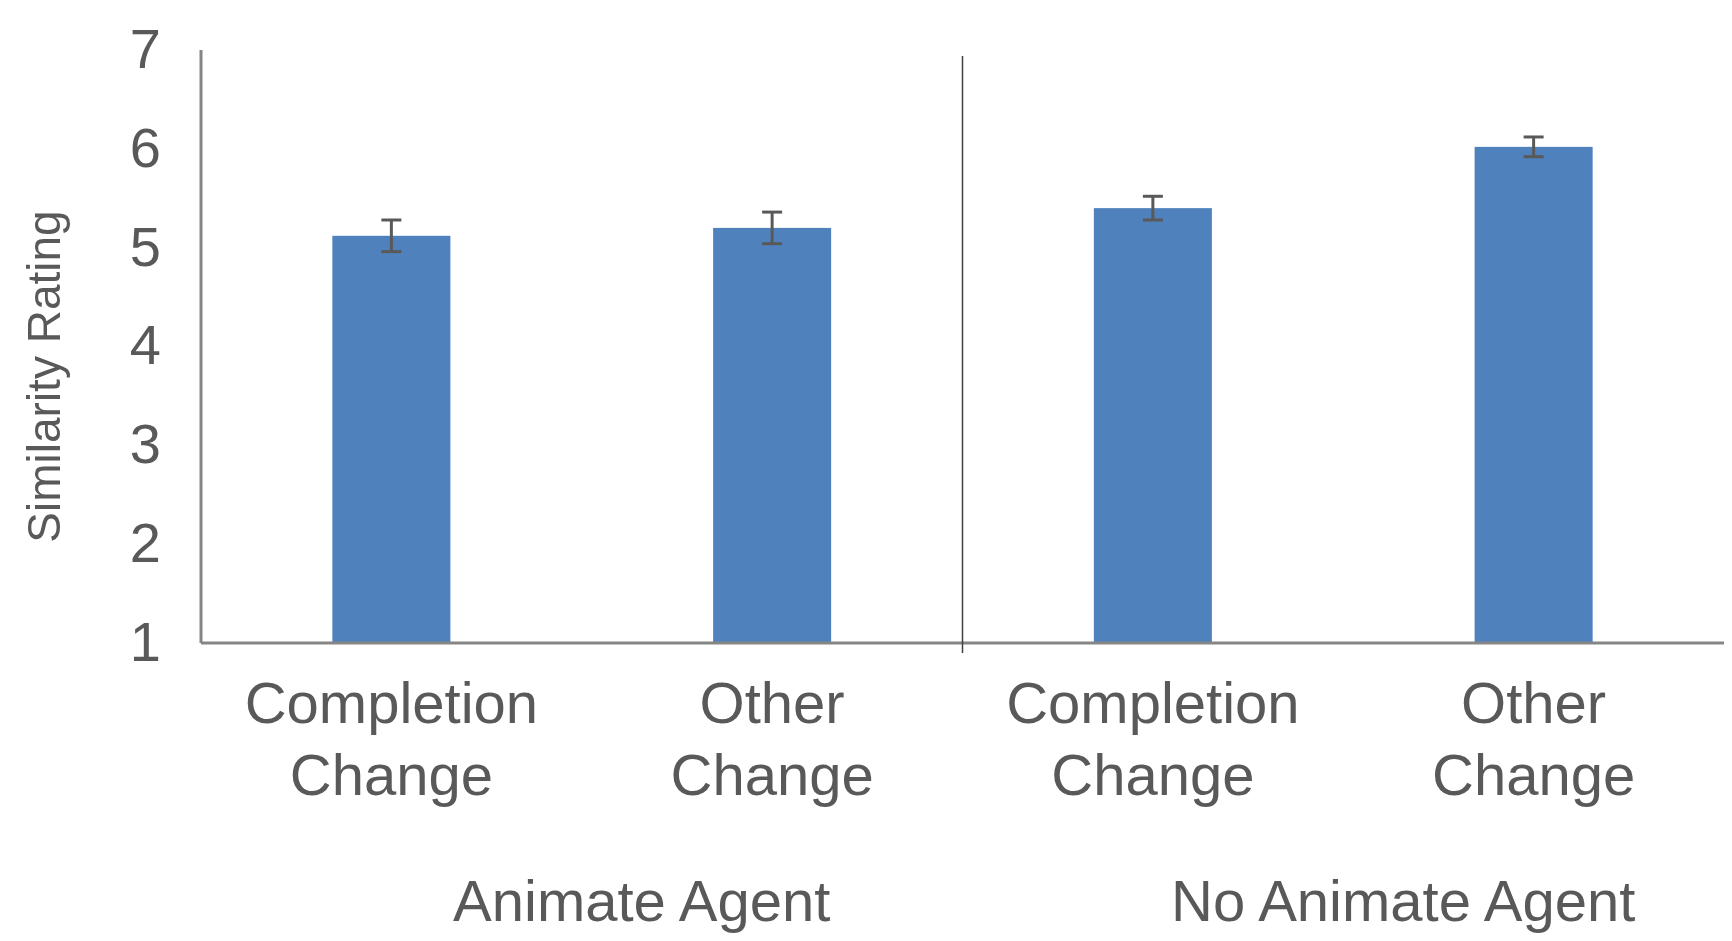 This screenshot has width=1732, height=941. I want to click on y-tick-label: 4, so click(145, 345).